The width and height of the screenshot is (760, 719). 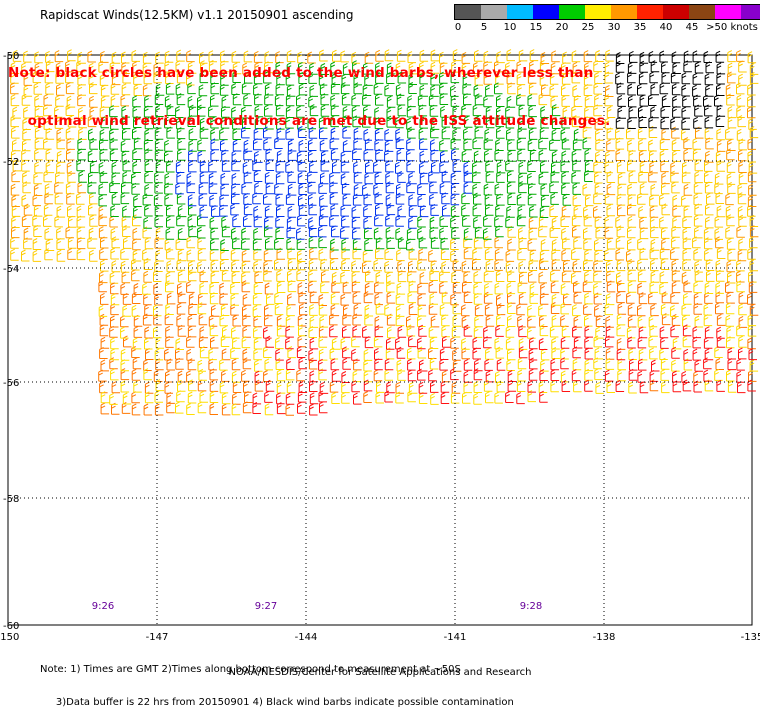 I want to click on lat-tick-label: -54, so click(x=11, y=269).